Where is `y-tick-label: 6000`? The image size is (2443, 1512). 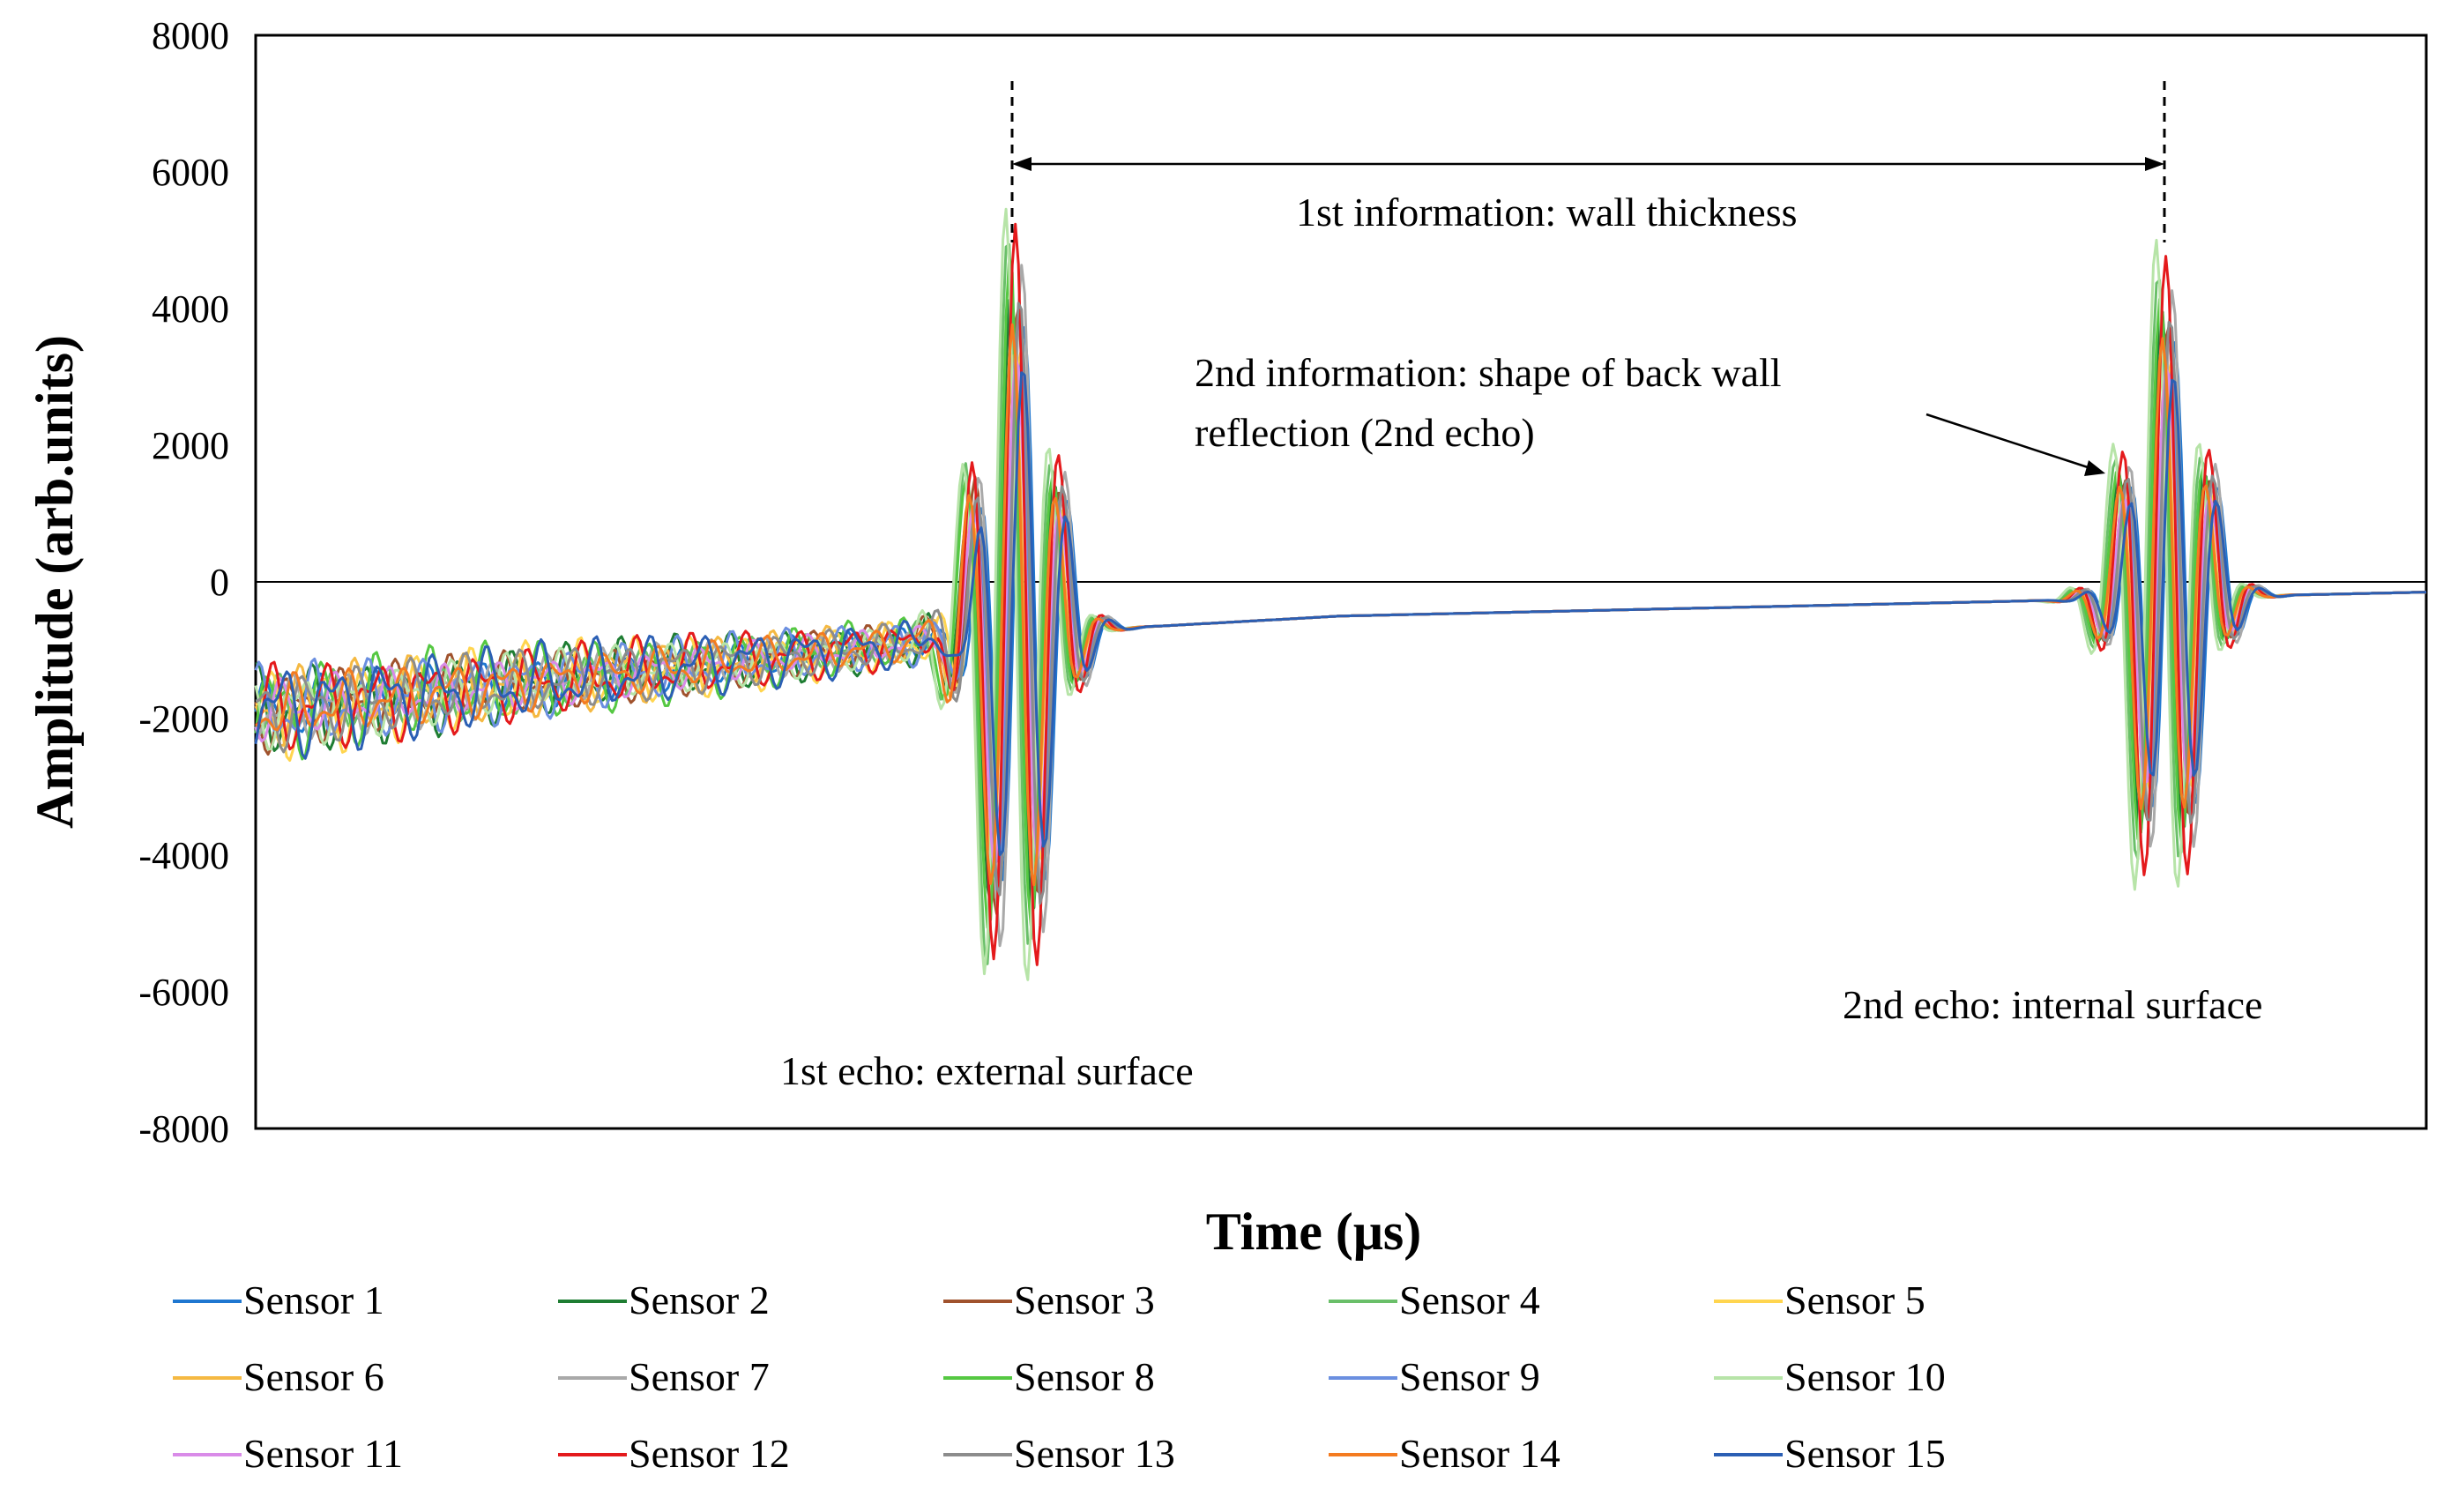 y-tick-label: 6000 is located at coordinates (190, 172).